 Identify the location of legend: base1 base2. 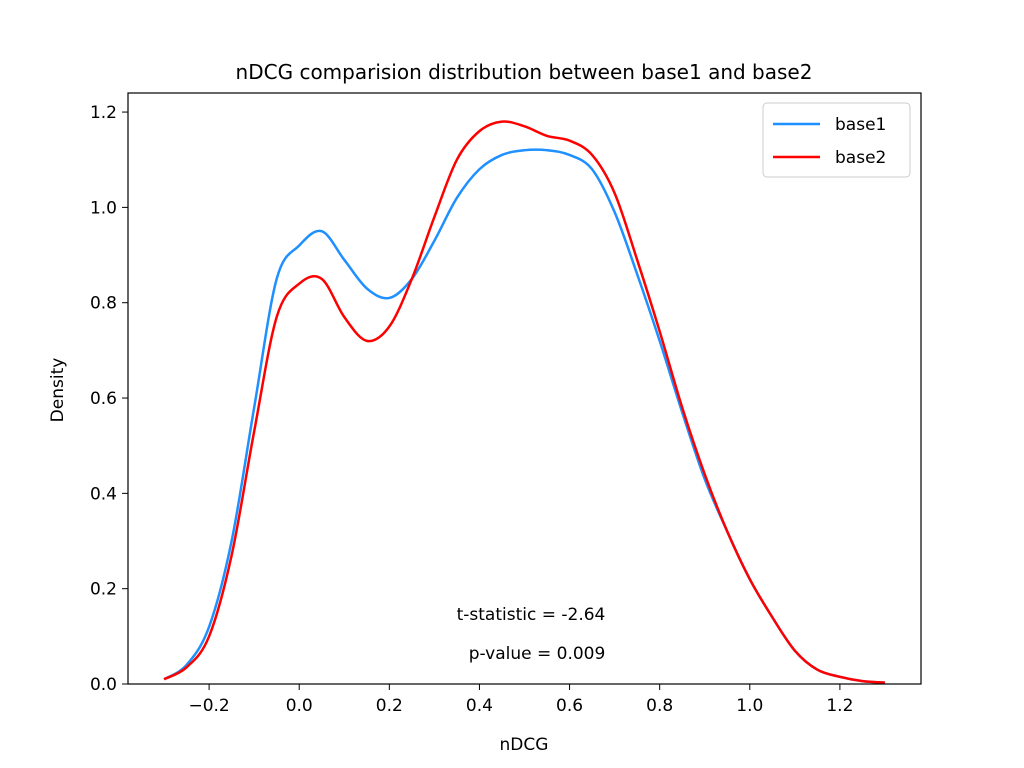
(836, 140).